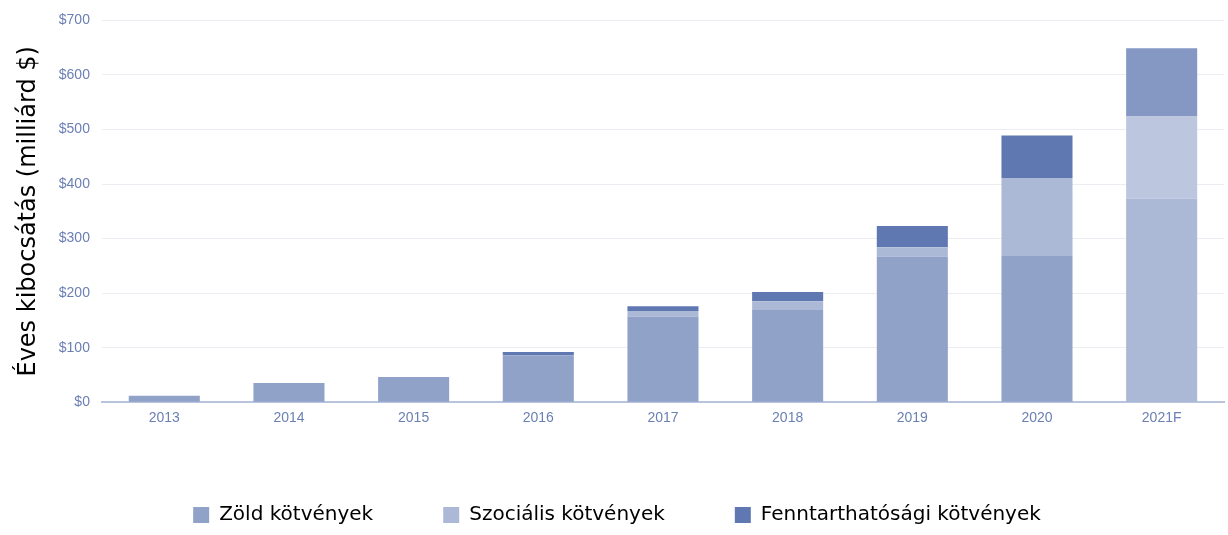 This screenshot has width=1228, height=535. What do you see at coordinates (74, 128) in the screenshot?
I see `y-tick-label: $500` at bounding box center [74, 128].